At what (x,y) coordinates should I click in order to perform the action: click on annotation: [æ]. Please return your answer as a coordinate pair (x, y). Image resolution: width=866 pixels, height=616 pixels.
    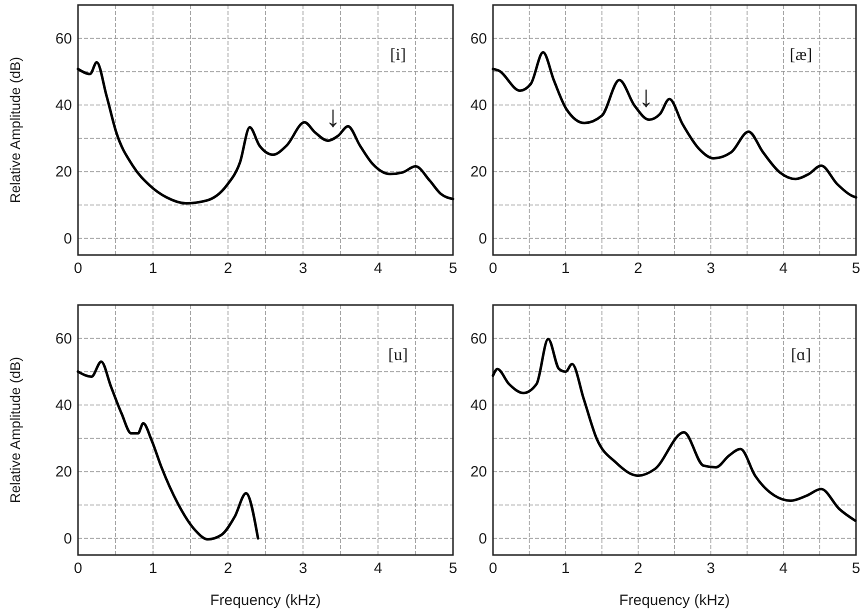
    Looking at the image, I should click on (801, 54).